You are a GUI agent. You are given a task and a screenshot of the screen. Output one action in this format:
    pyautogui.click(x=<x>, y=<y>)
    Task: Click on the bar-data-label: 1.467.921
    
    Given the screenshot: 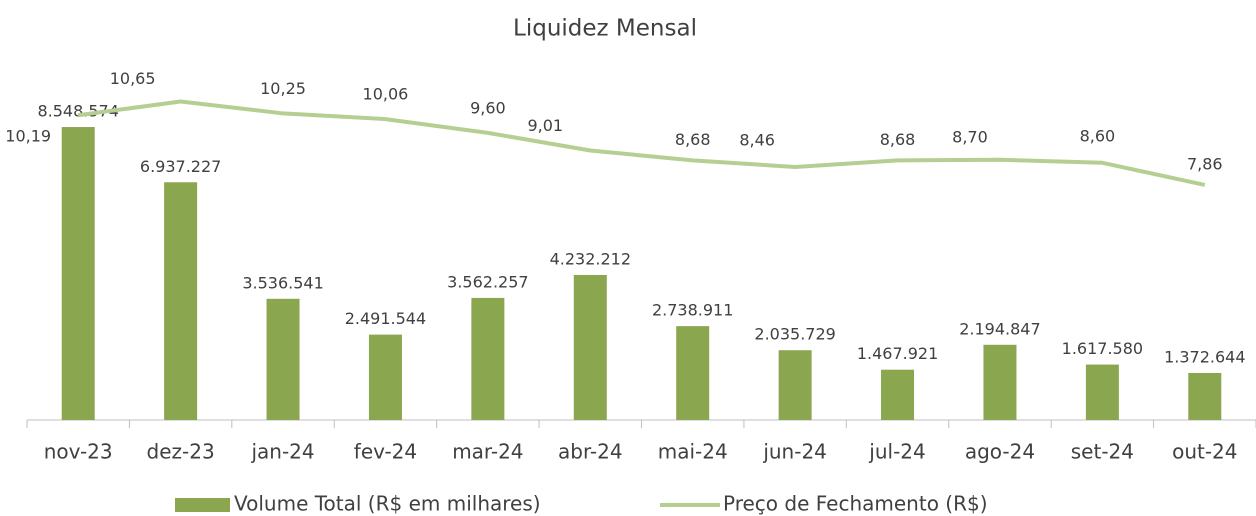 What is the action you would take?
    pyautogui.click(x=897, y=353)
    